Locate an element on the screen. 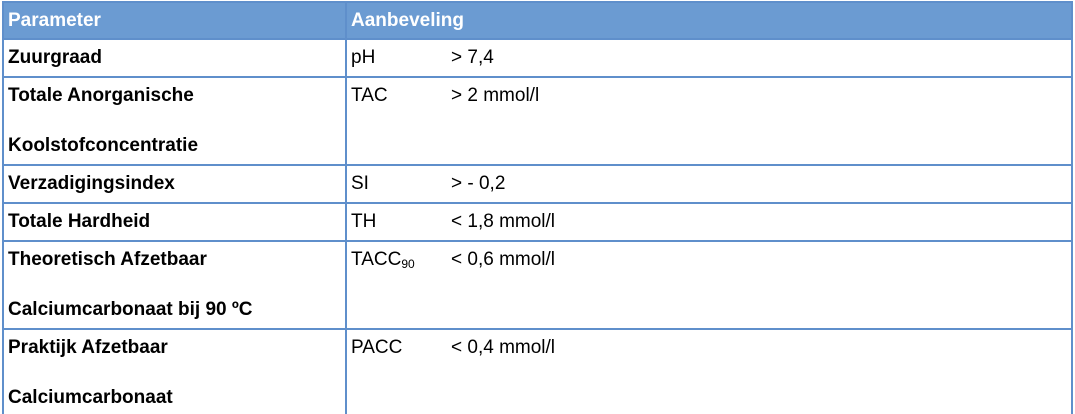  parameter-text: Calciumcarbonaat is located at coordinates (90, 397).